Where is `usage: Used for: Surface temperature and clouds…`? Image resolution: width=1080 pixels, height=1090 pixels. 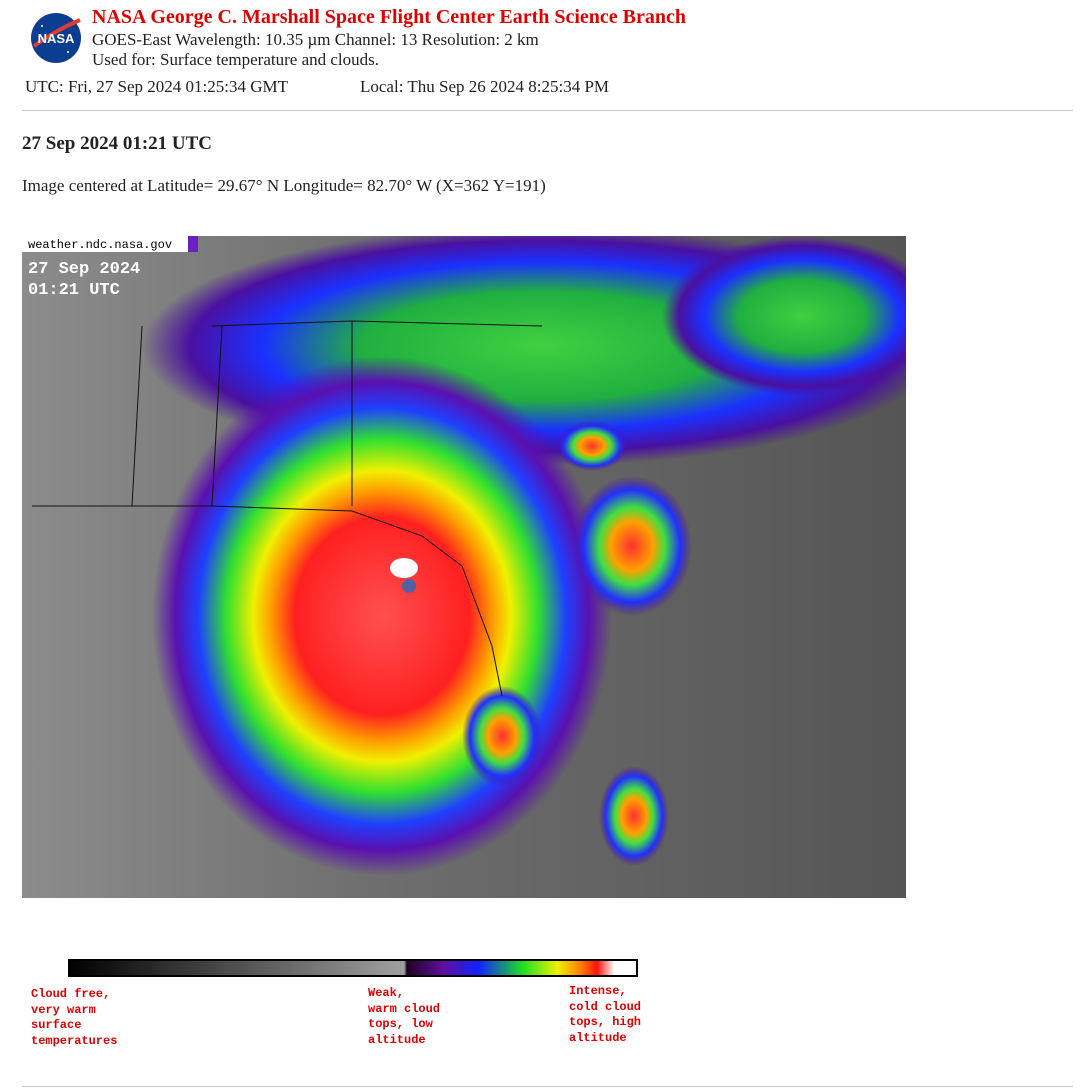 usage: Used for: Surface temperature and clouds… is located at coordinates (235, 59).